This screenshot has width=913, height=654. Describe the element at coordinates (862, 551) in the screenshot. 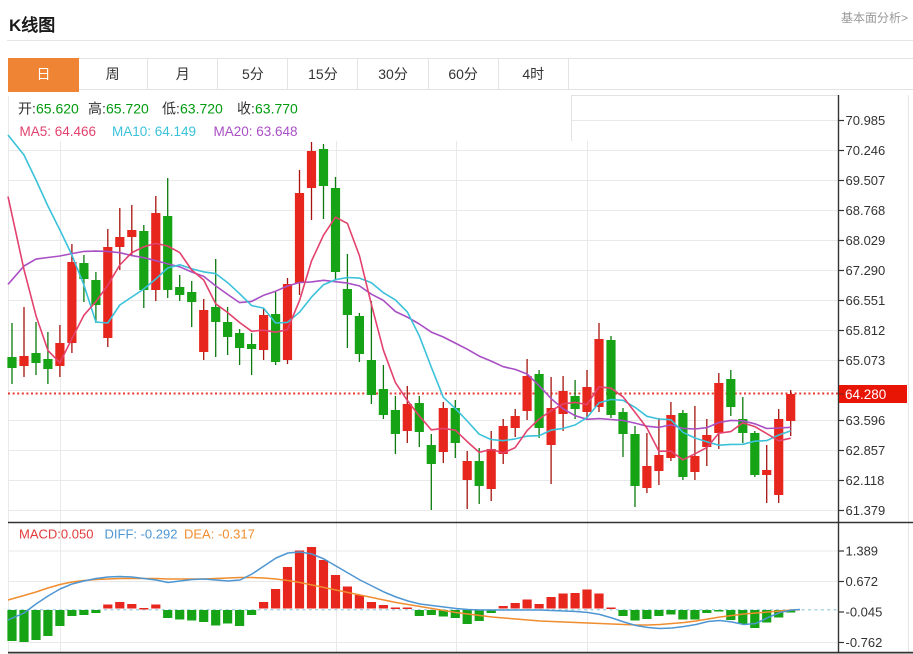

I see `svg-text: 1.389` at that location.